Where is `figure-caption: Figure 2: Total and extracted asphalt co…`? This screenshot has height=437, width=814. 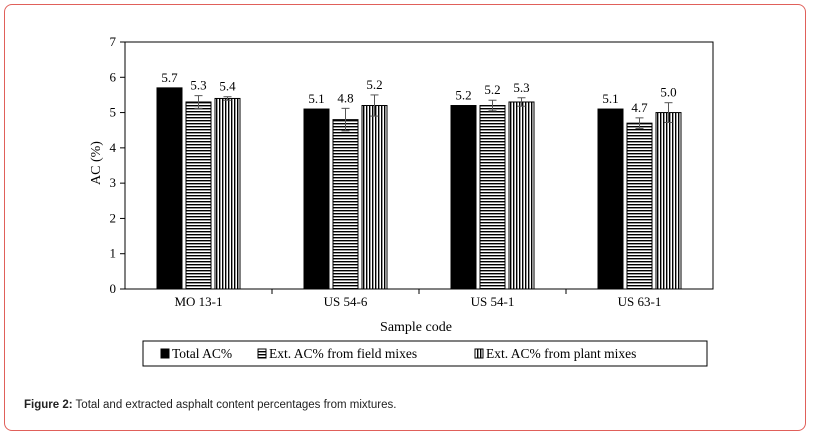
figure-caption: Figure 2: Total and extracted asphalt co… is located at coordinates (210, 405).